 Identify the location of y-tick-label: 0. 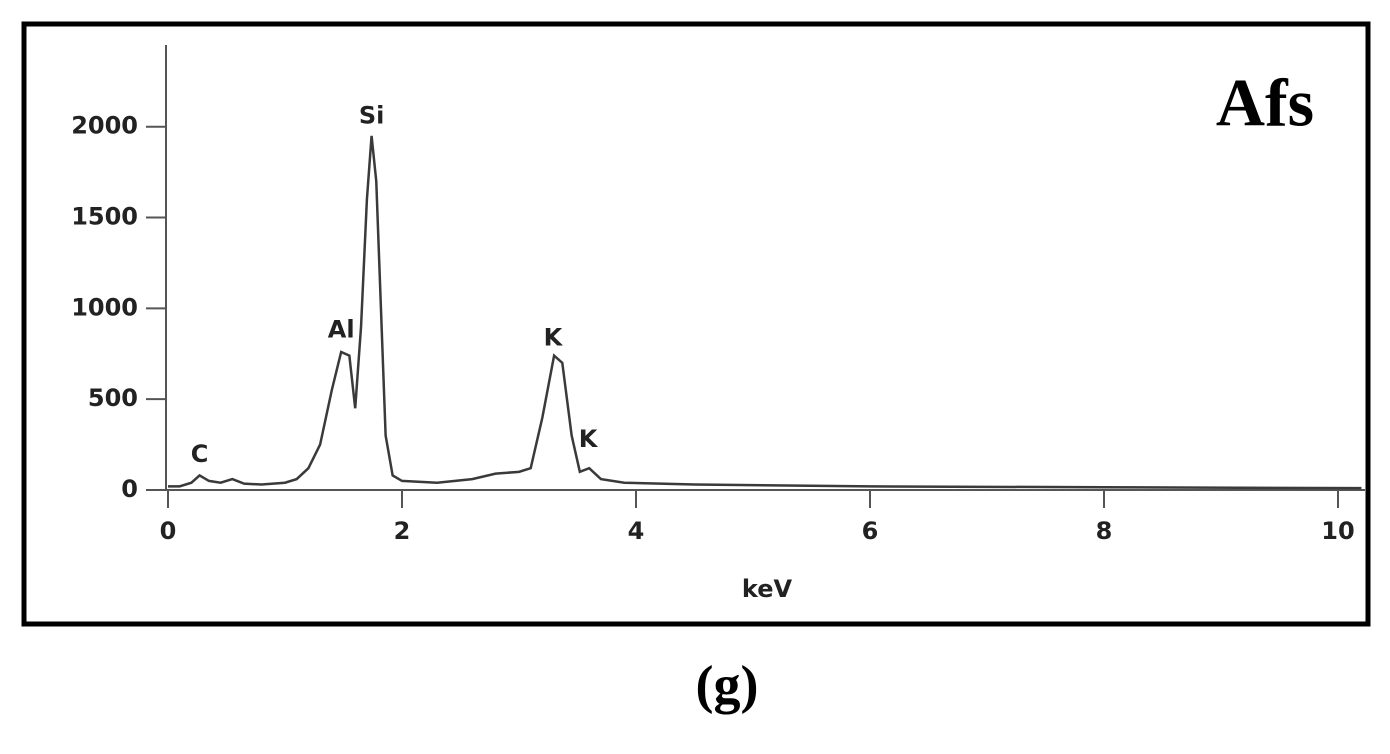
(129, 489).